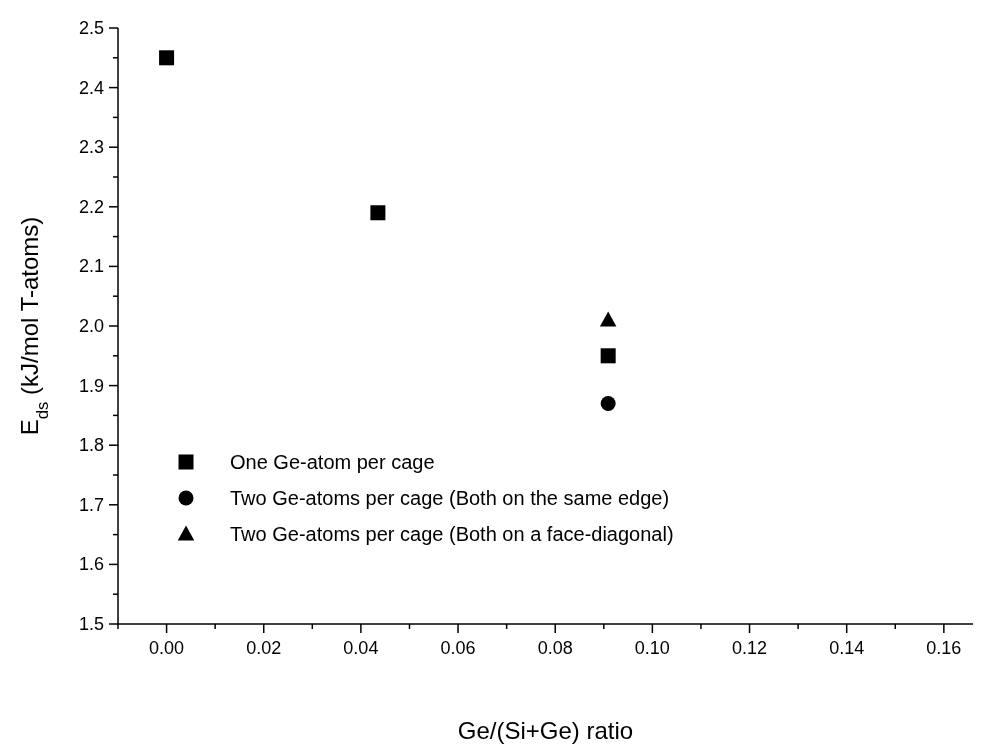 The width and height of the screenshot is (1002, 751). Describe the element at coordinates (555, 648) in the screenshot. I see `x-tick-label: 0.08` at that location.